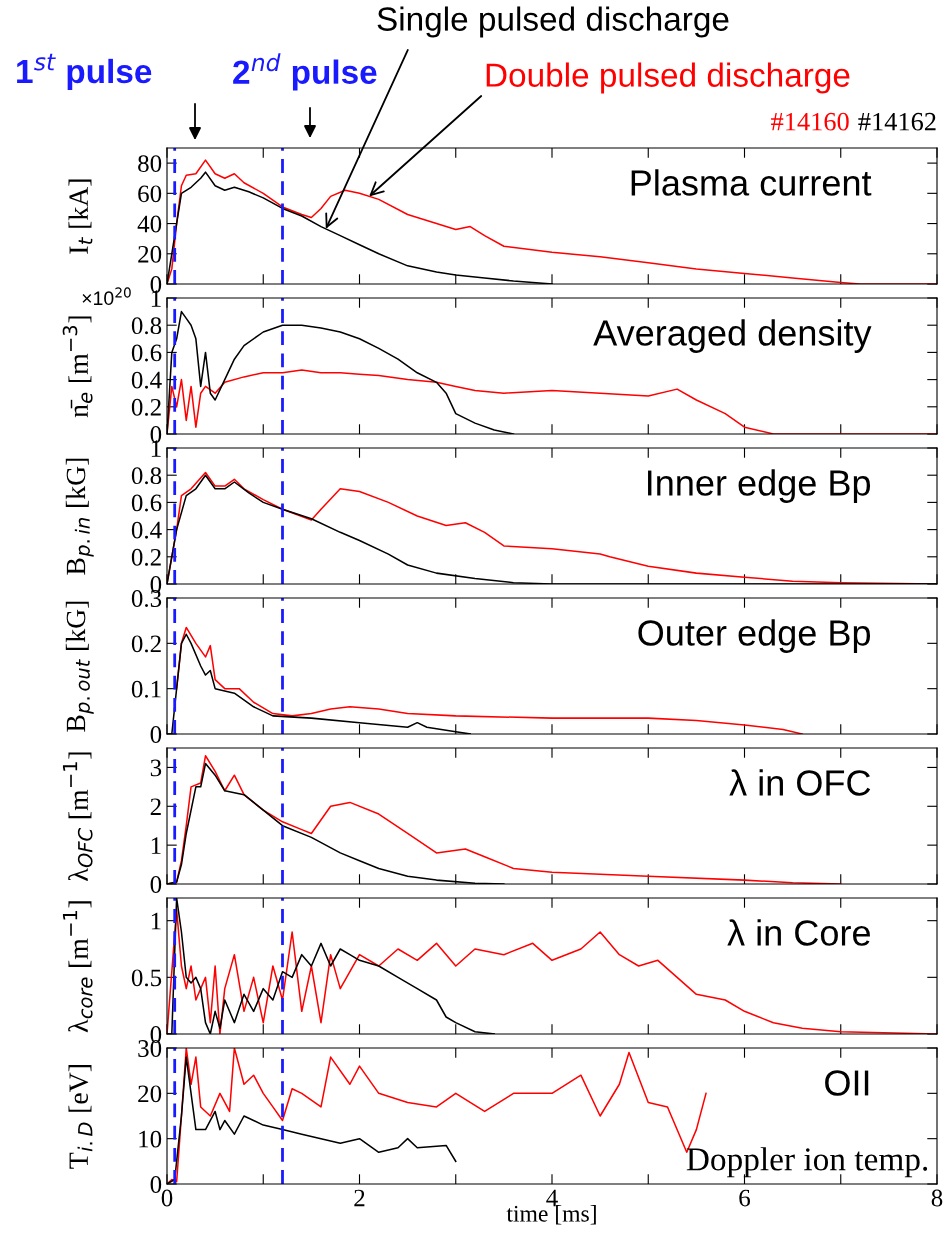 The width and height of the screenshot is (944, 1234). I want to click on y-axis-title: T$_{i.D}$ [eV], so click(80, 1117).